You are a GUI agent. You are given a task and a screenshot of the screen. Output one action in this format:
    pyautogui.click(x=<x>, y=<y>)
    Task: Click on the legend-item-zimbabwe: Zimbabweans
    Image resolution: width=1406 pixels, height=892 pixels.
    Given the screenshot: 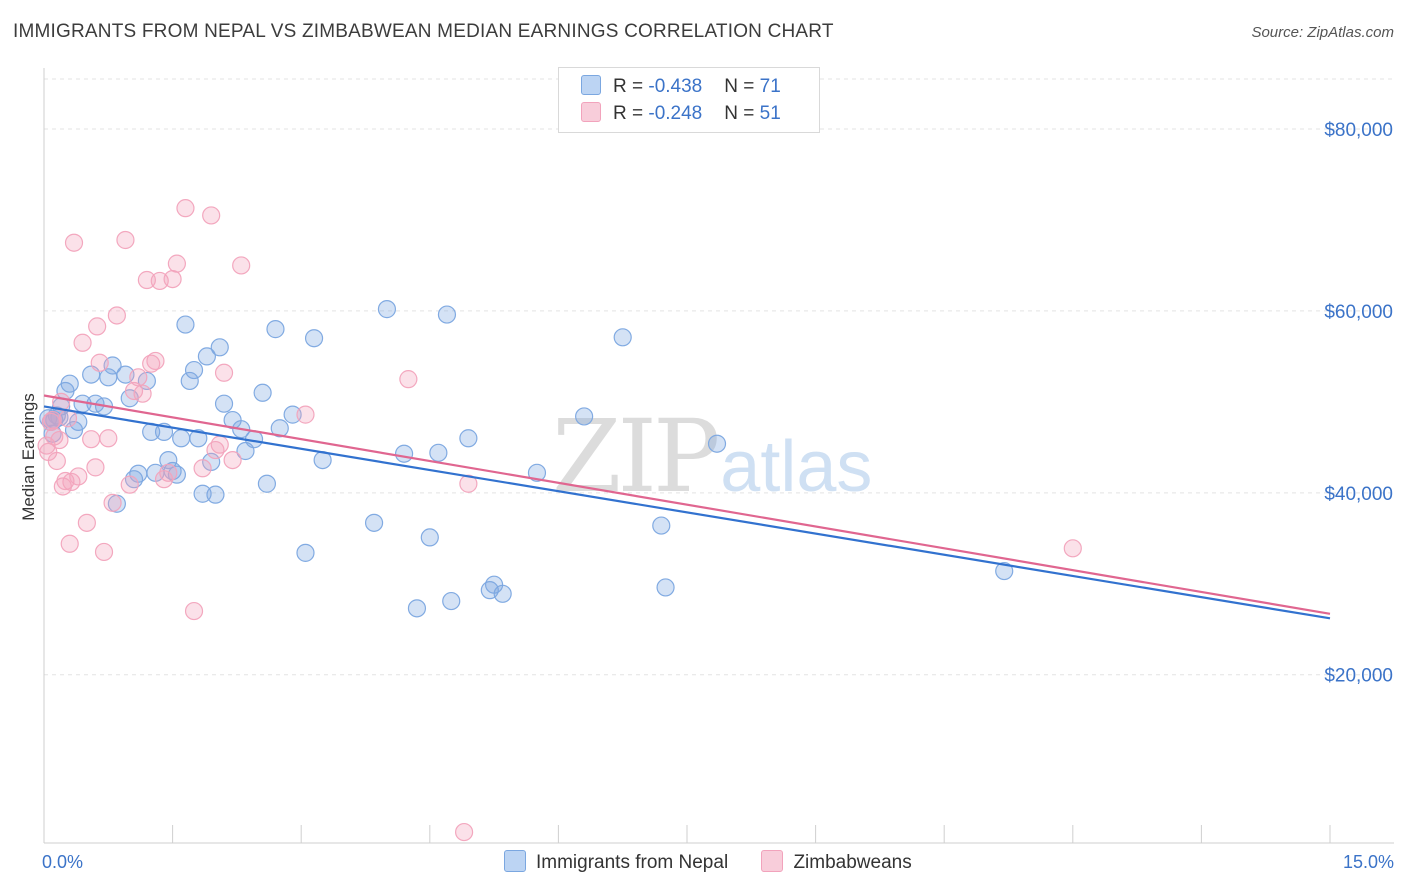 What is the action you would take?
    pyautogui.click(x=836, y=862)
    